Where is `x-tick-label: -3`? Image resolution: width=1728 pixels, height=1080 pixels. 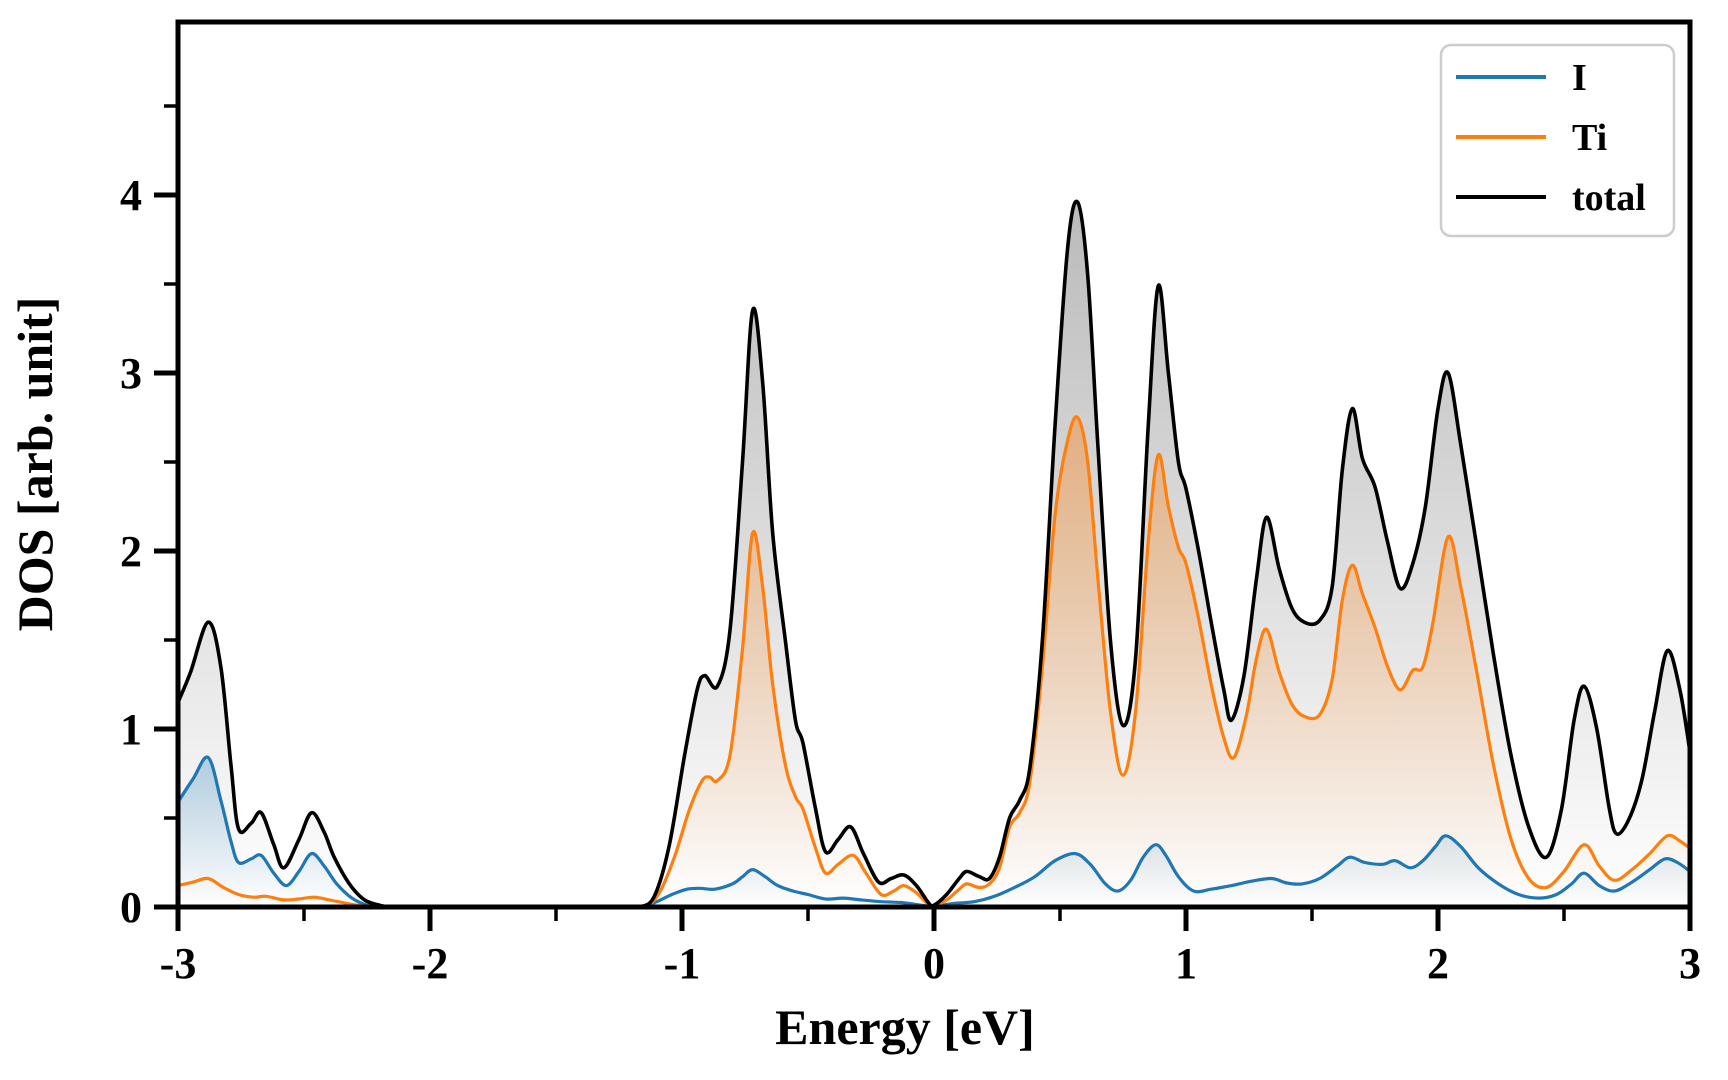 x-tick-label: -3 is located at coordinates (178, 963).